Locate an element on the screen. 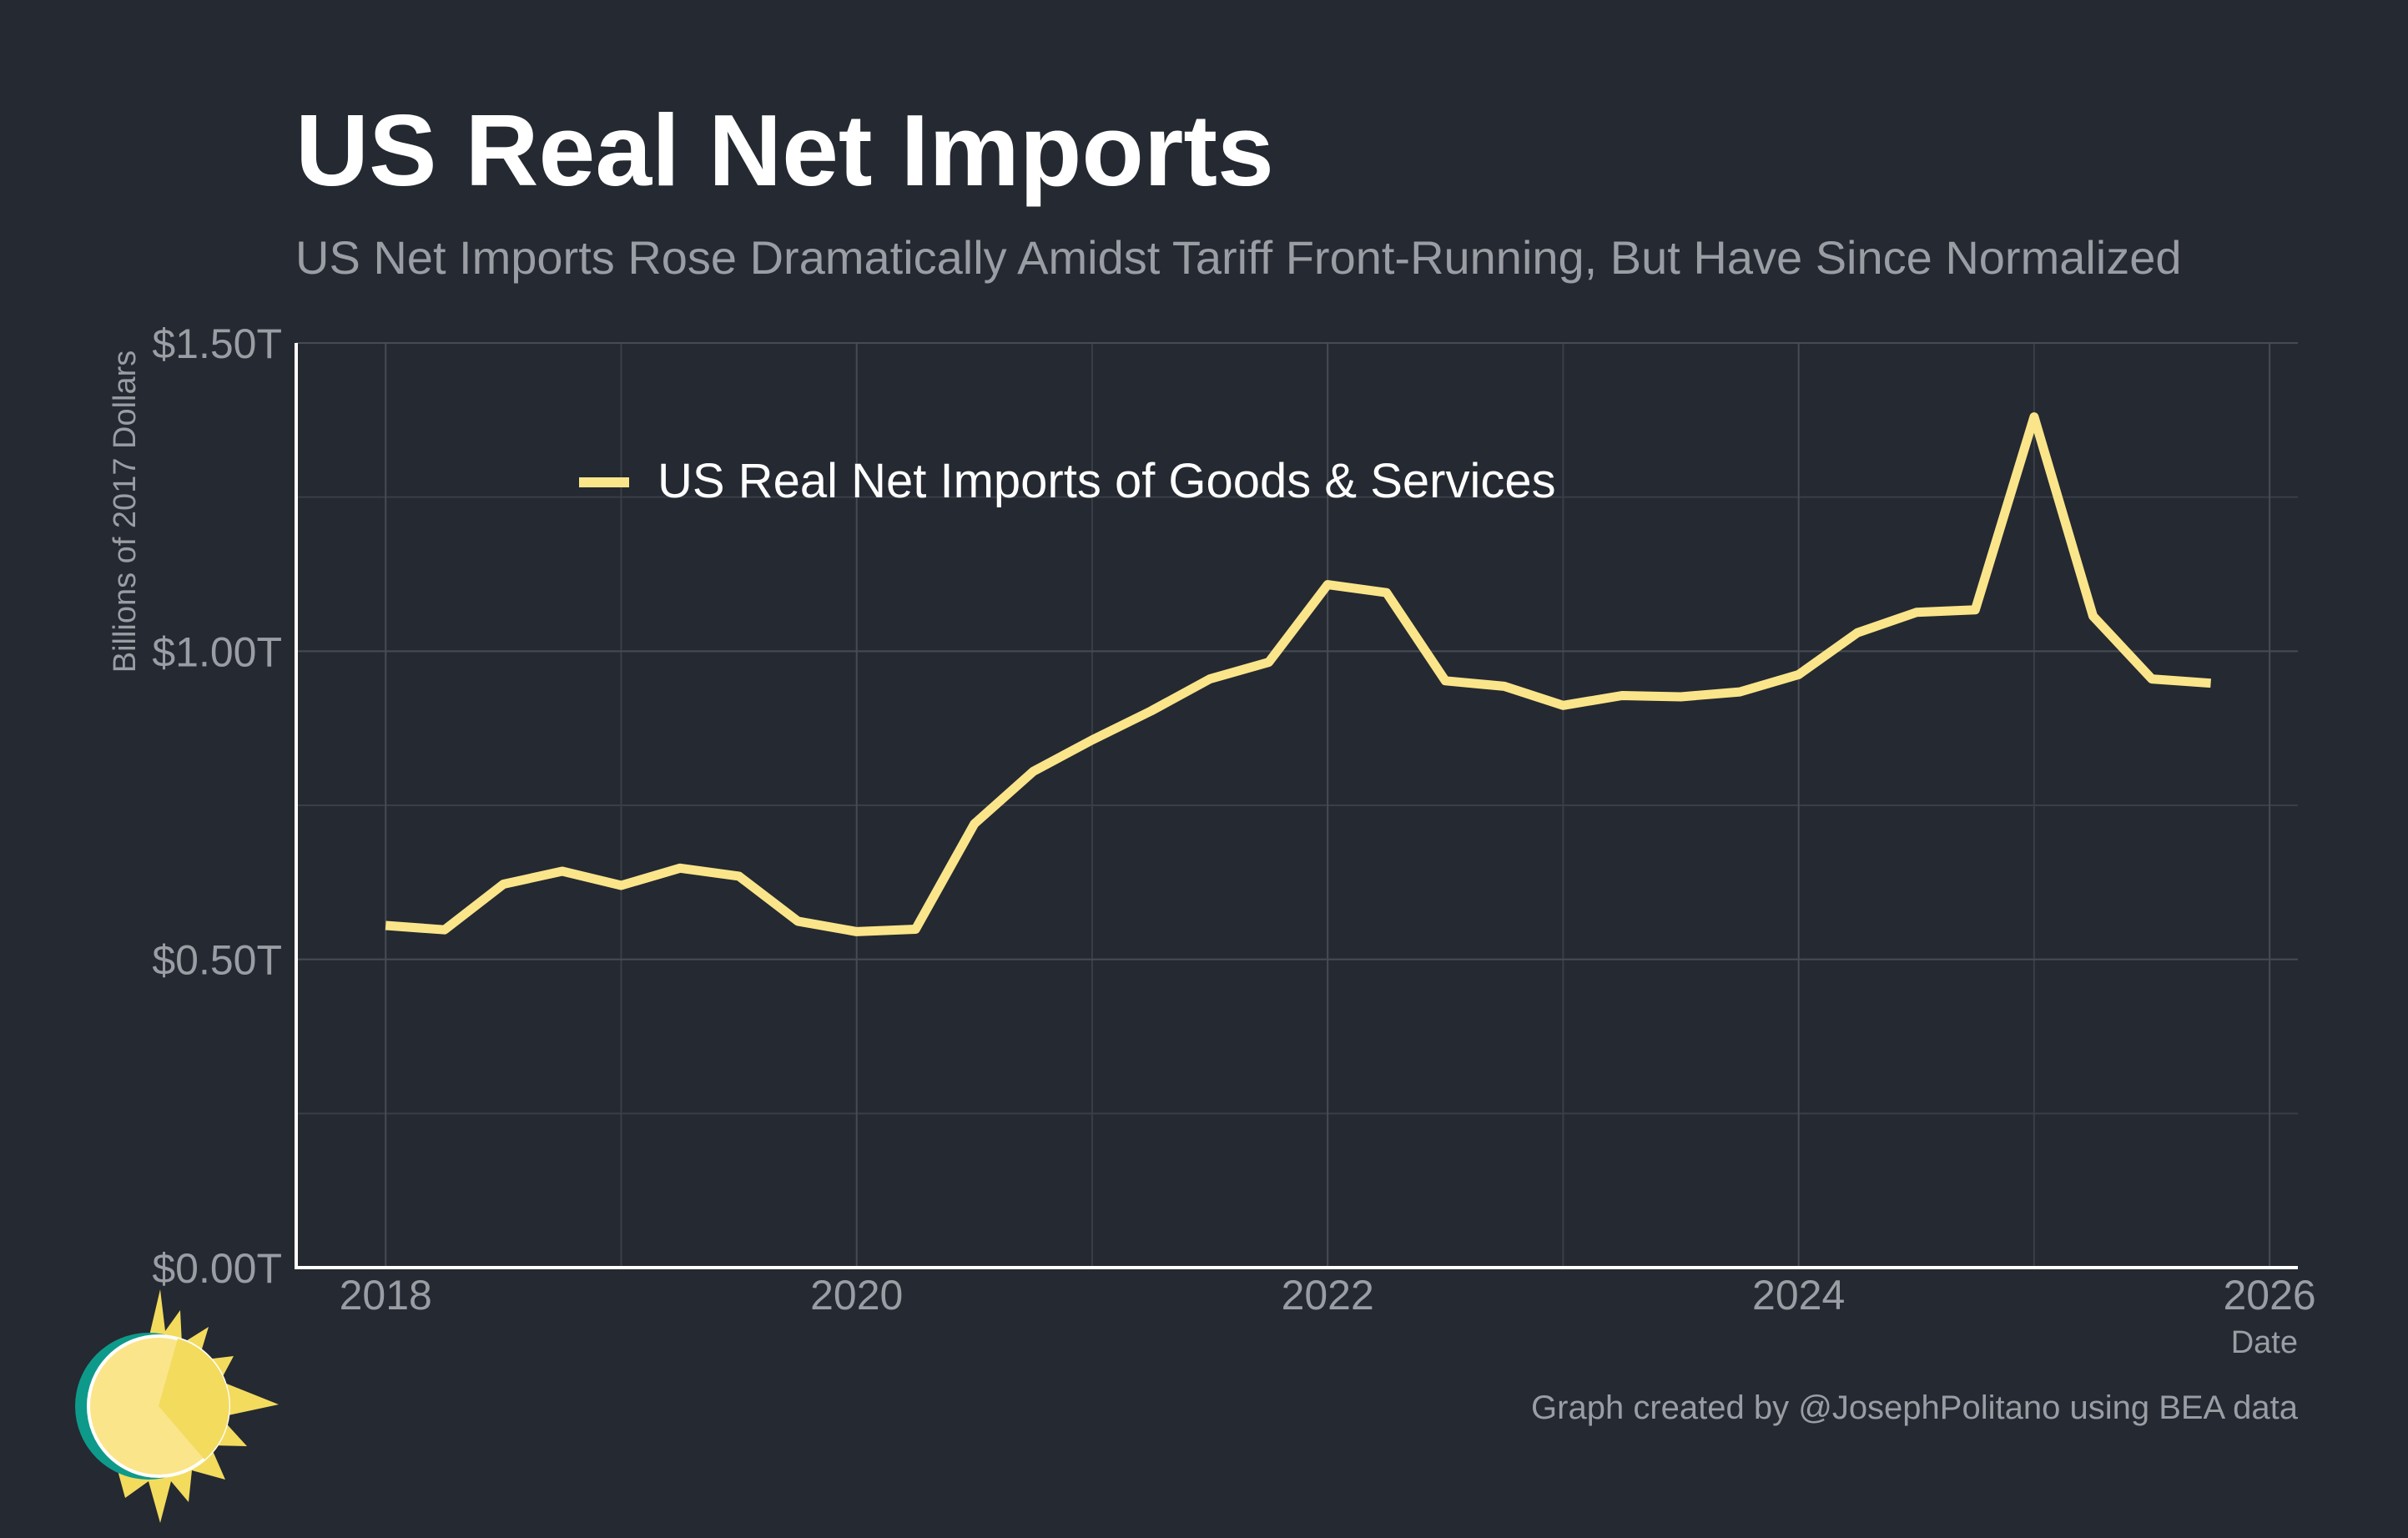 The image size is (2408, 1538). x-tick-label: 2024 is located at coordinates (1798, 1295).